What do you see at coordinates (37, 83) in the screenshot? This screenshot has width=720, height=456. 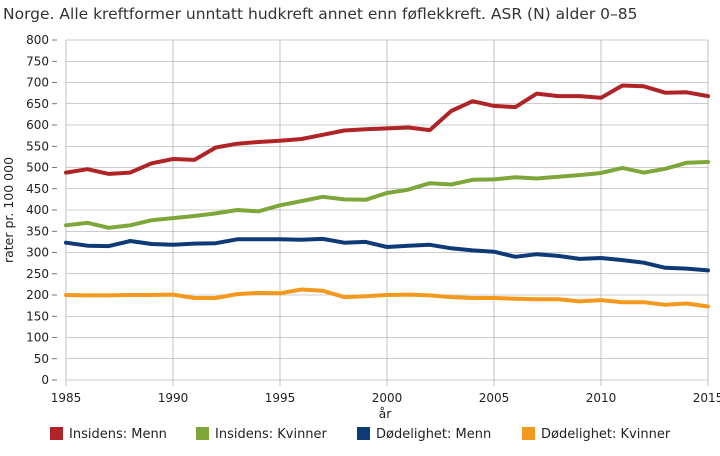 I see `y-tick-700: 700` at bounding box center [37, 83].